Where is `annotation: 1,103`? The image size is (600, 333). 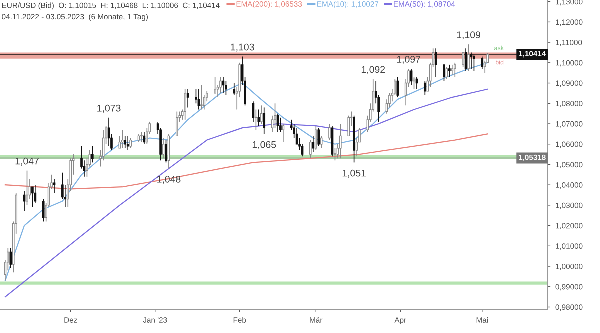 annotation: 1,103 is located at coordinates (242, 48).